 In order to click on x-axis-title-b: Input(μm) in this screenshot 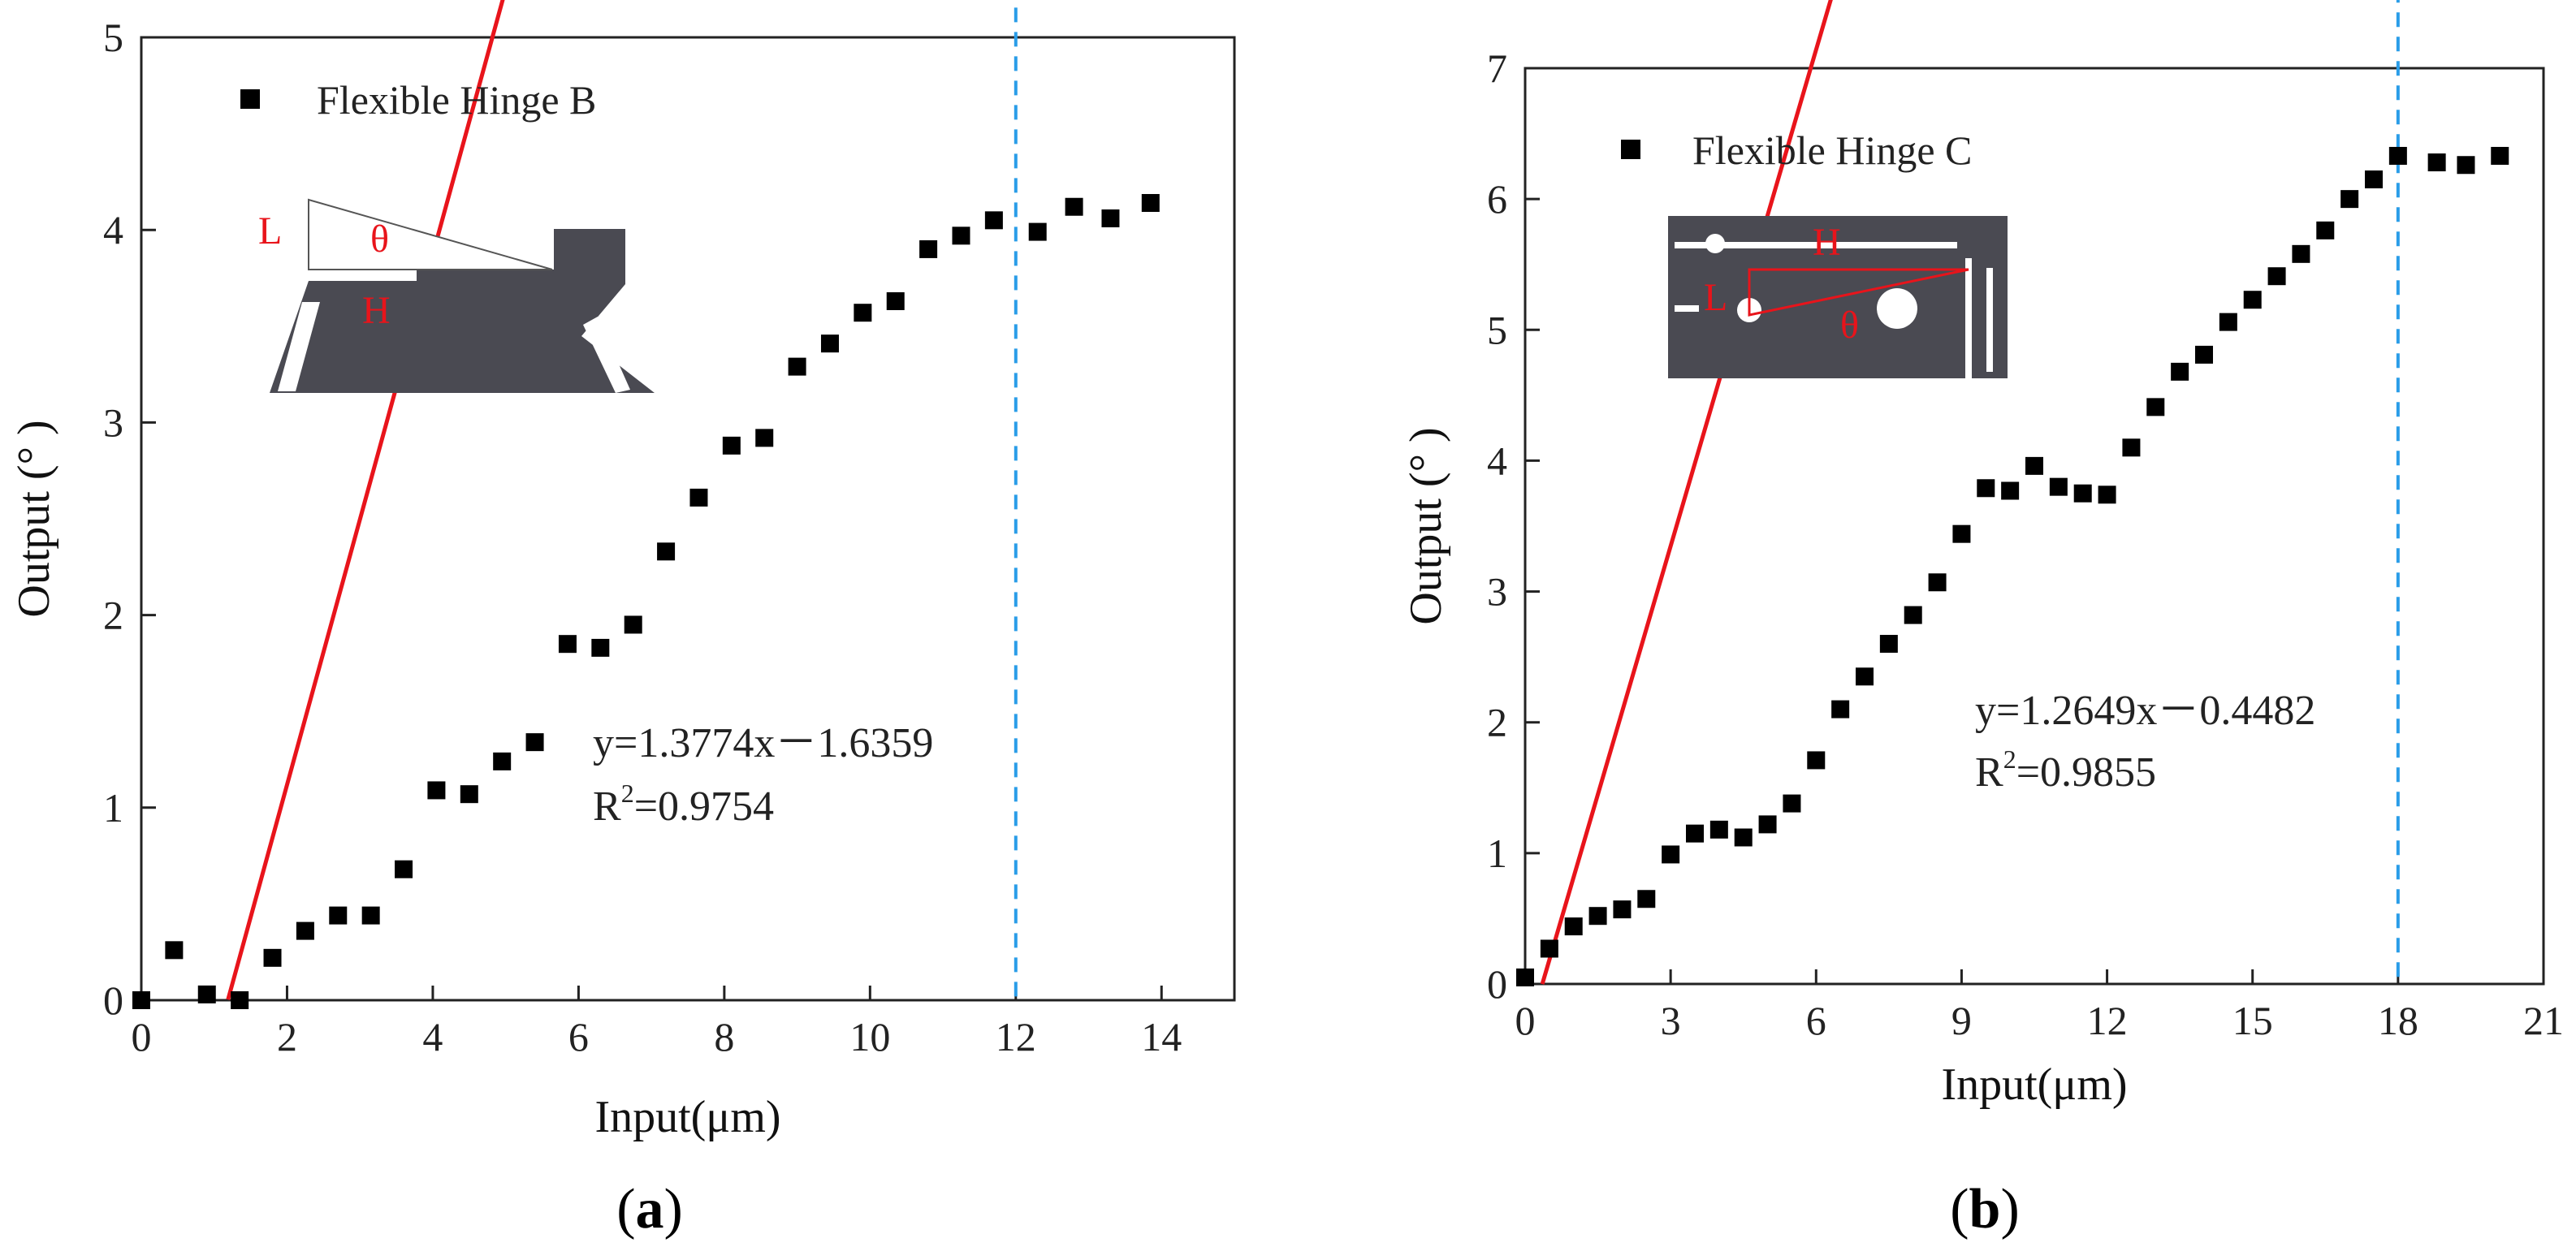, I will do `click(2034, 1084)`.